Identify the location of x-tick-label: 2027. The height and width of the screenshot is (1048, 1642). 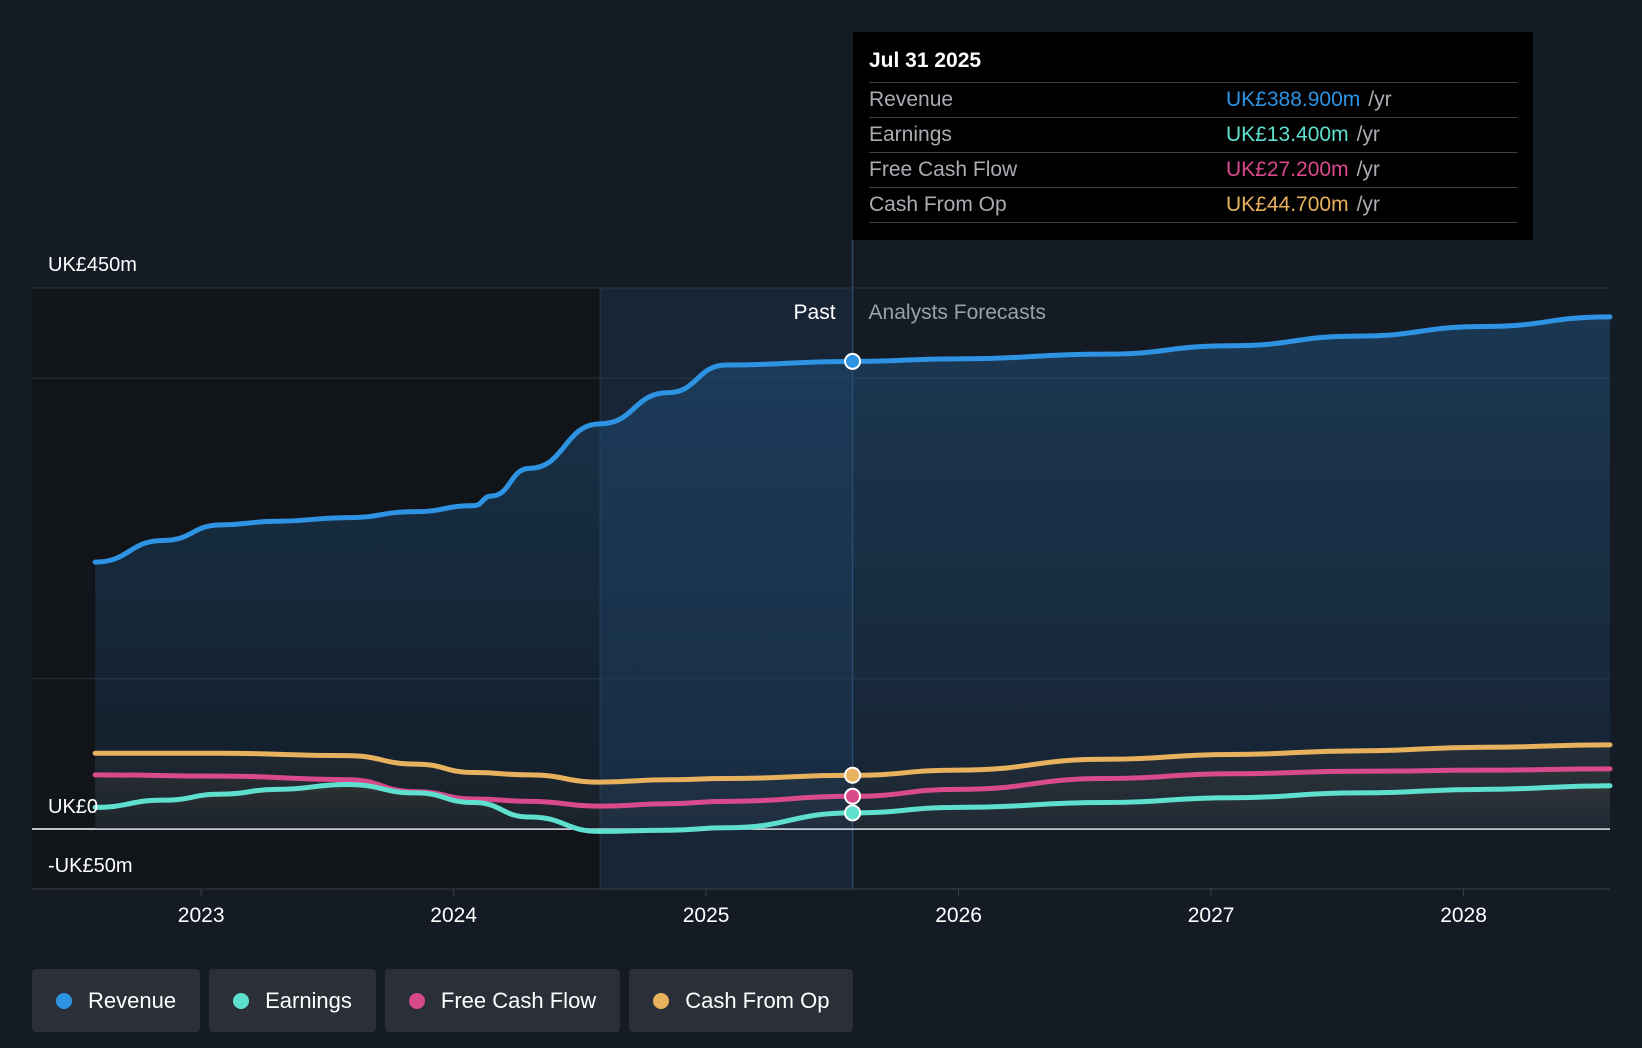
(1211, 915).